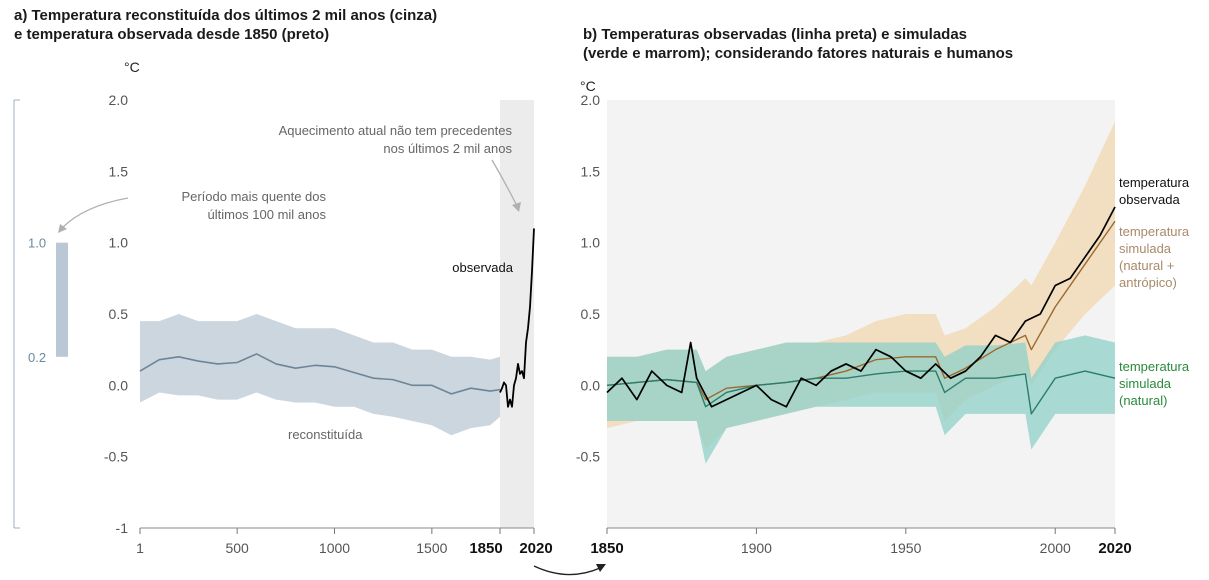 This screenshot has width=1209, height=580. I want to click on chart-b-natural-band, so click(861, 399).